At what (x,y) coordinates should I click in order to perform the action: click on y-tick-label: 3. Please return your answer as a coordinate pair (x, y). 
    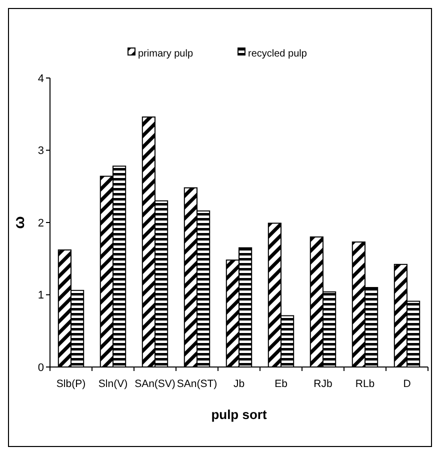
    Looking at the image, I should click on (41, 151).